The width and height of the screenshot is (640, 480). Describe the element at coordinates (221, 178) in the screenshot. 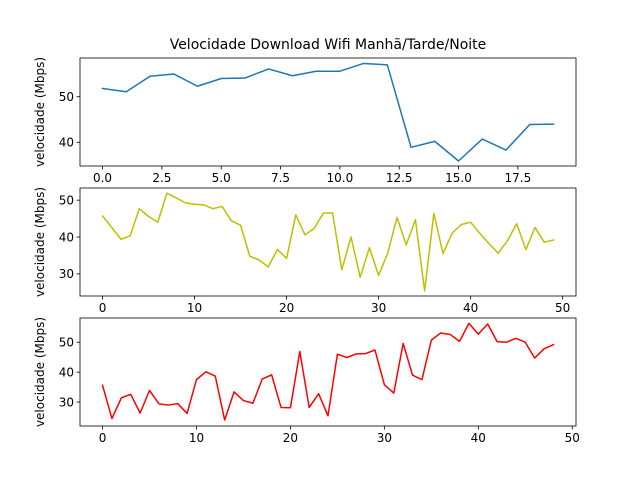

I see `x-tick-label: 5.0` at that location.